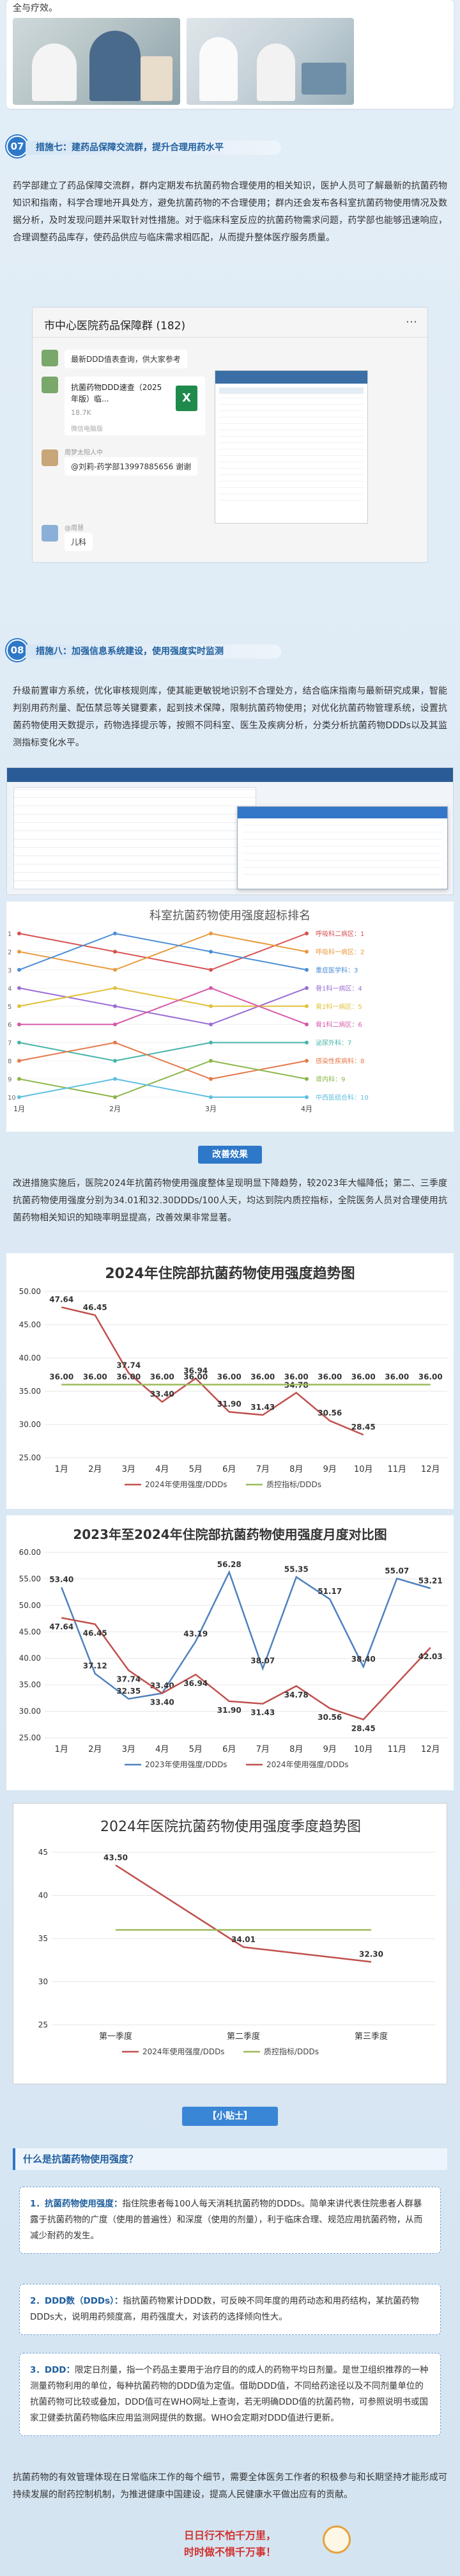 The width and height of the screenshot is (460, 2576). I want to click on data-label: 55.07, so click(397, 1570).